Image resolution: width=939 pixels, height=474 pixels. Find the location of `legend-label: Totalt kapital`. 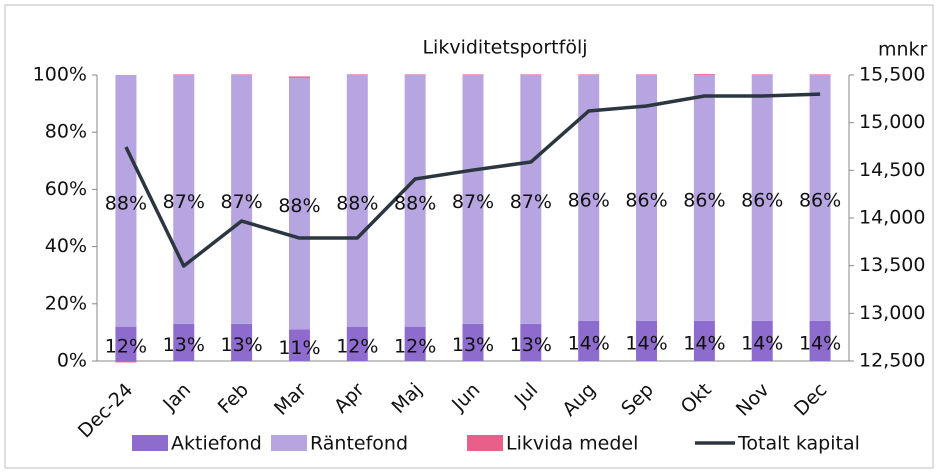

legend-label: Totalt kapital is located at coordinates (798, 444).